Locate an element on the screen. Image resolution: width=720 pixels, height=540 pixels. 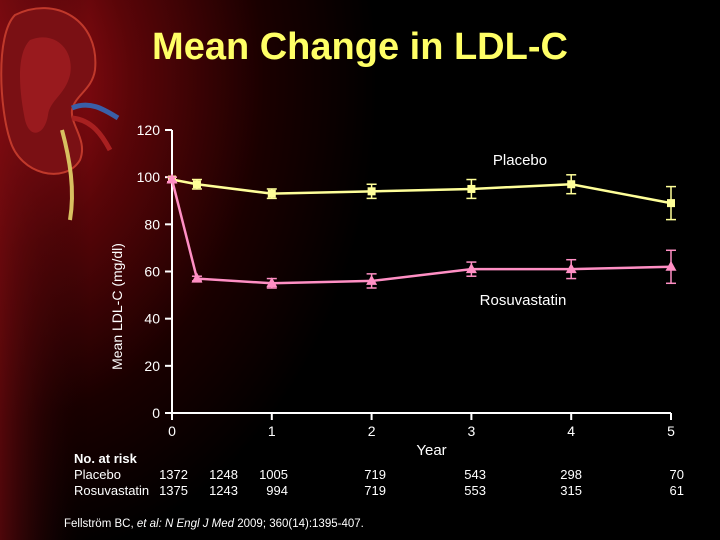
at-risk-value: 1243 is located at coordinates (223, 490).